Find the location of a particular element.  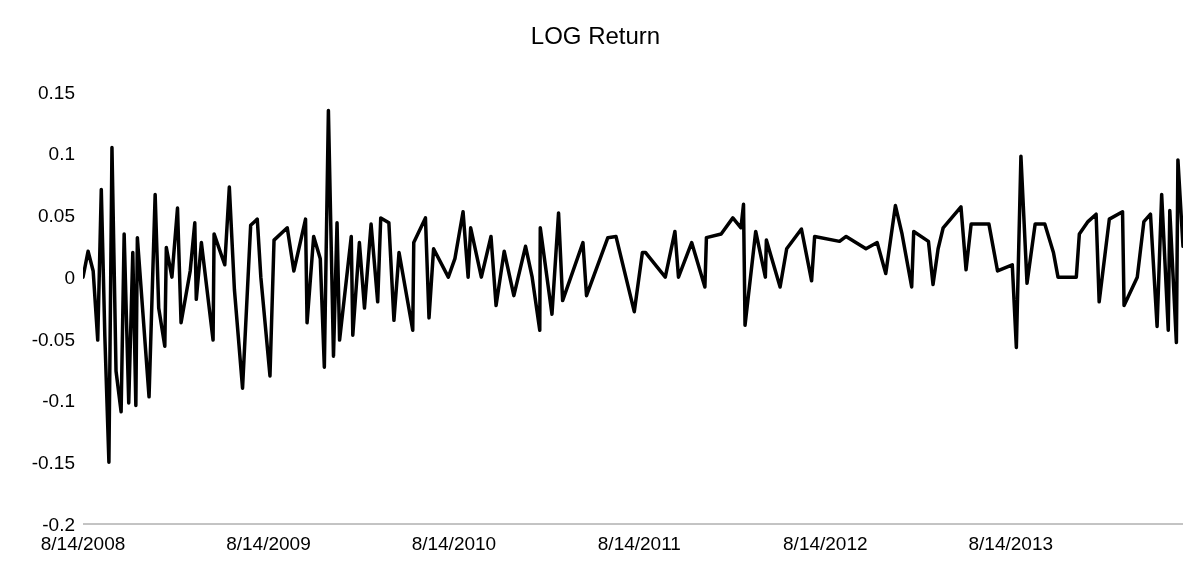

x-tick-label: 8/14/2012 is located at coordinates (825, 543).